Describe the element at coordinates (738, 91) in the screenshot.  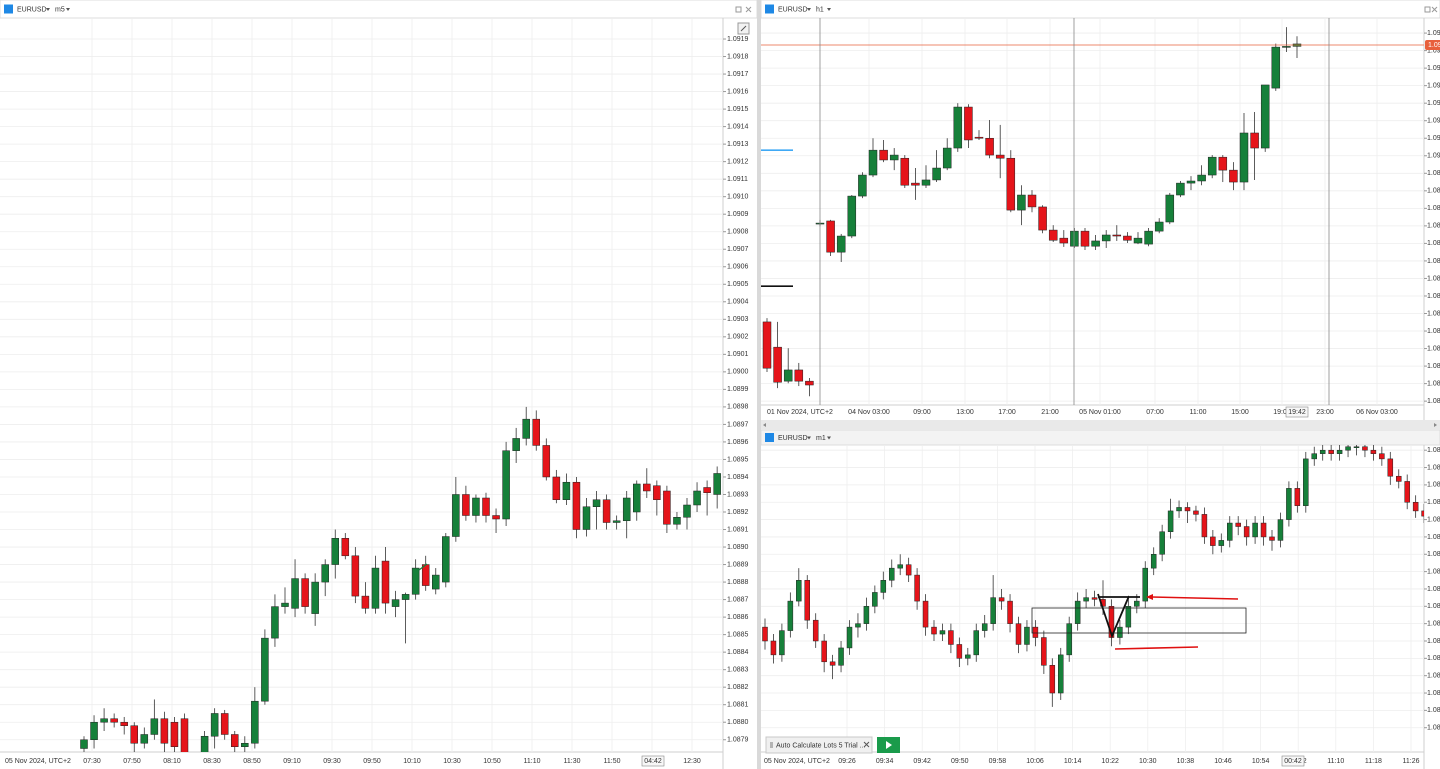
I see `y-tick-label: 1.0916` at that location.